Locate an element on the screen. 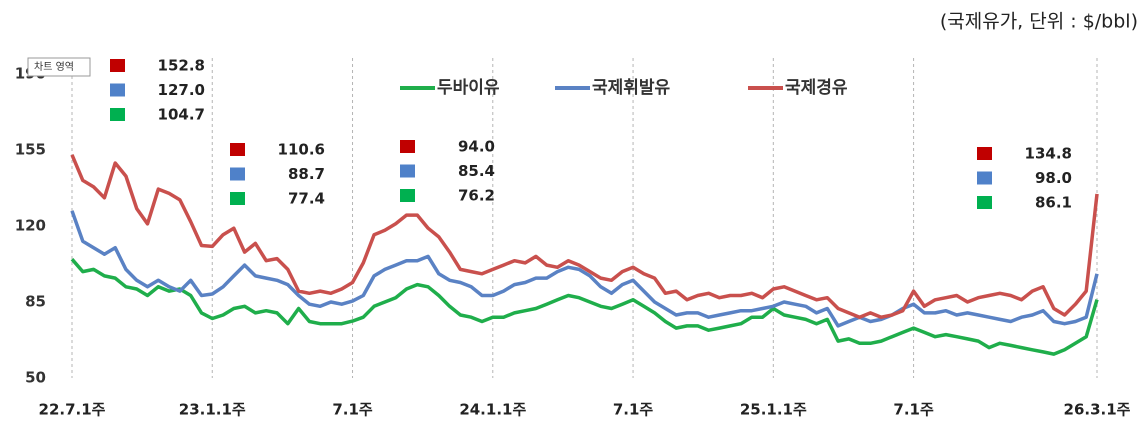 This screenshot has width=1148, height=437. legend-label: 국제휘발유 is located at coordinates (631, 87).